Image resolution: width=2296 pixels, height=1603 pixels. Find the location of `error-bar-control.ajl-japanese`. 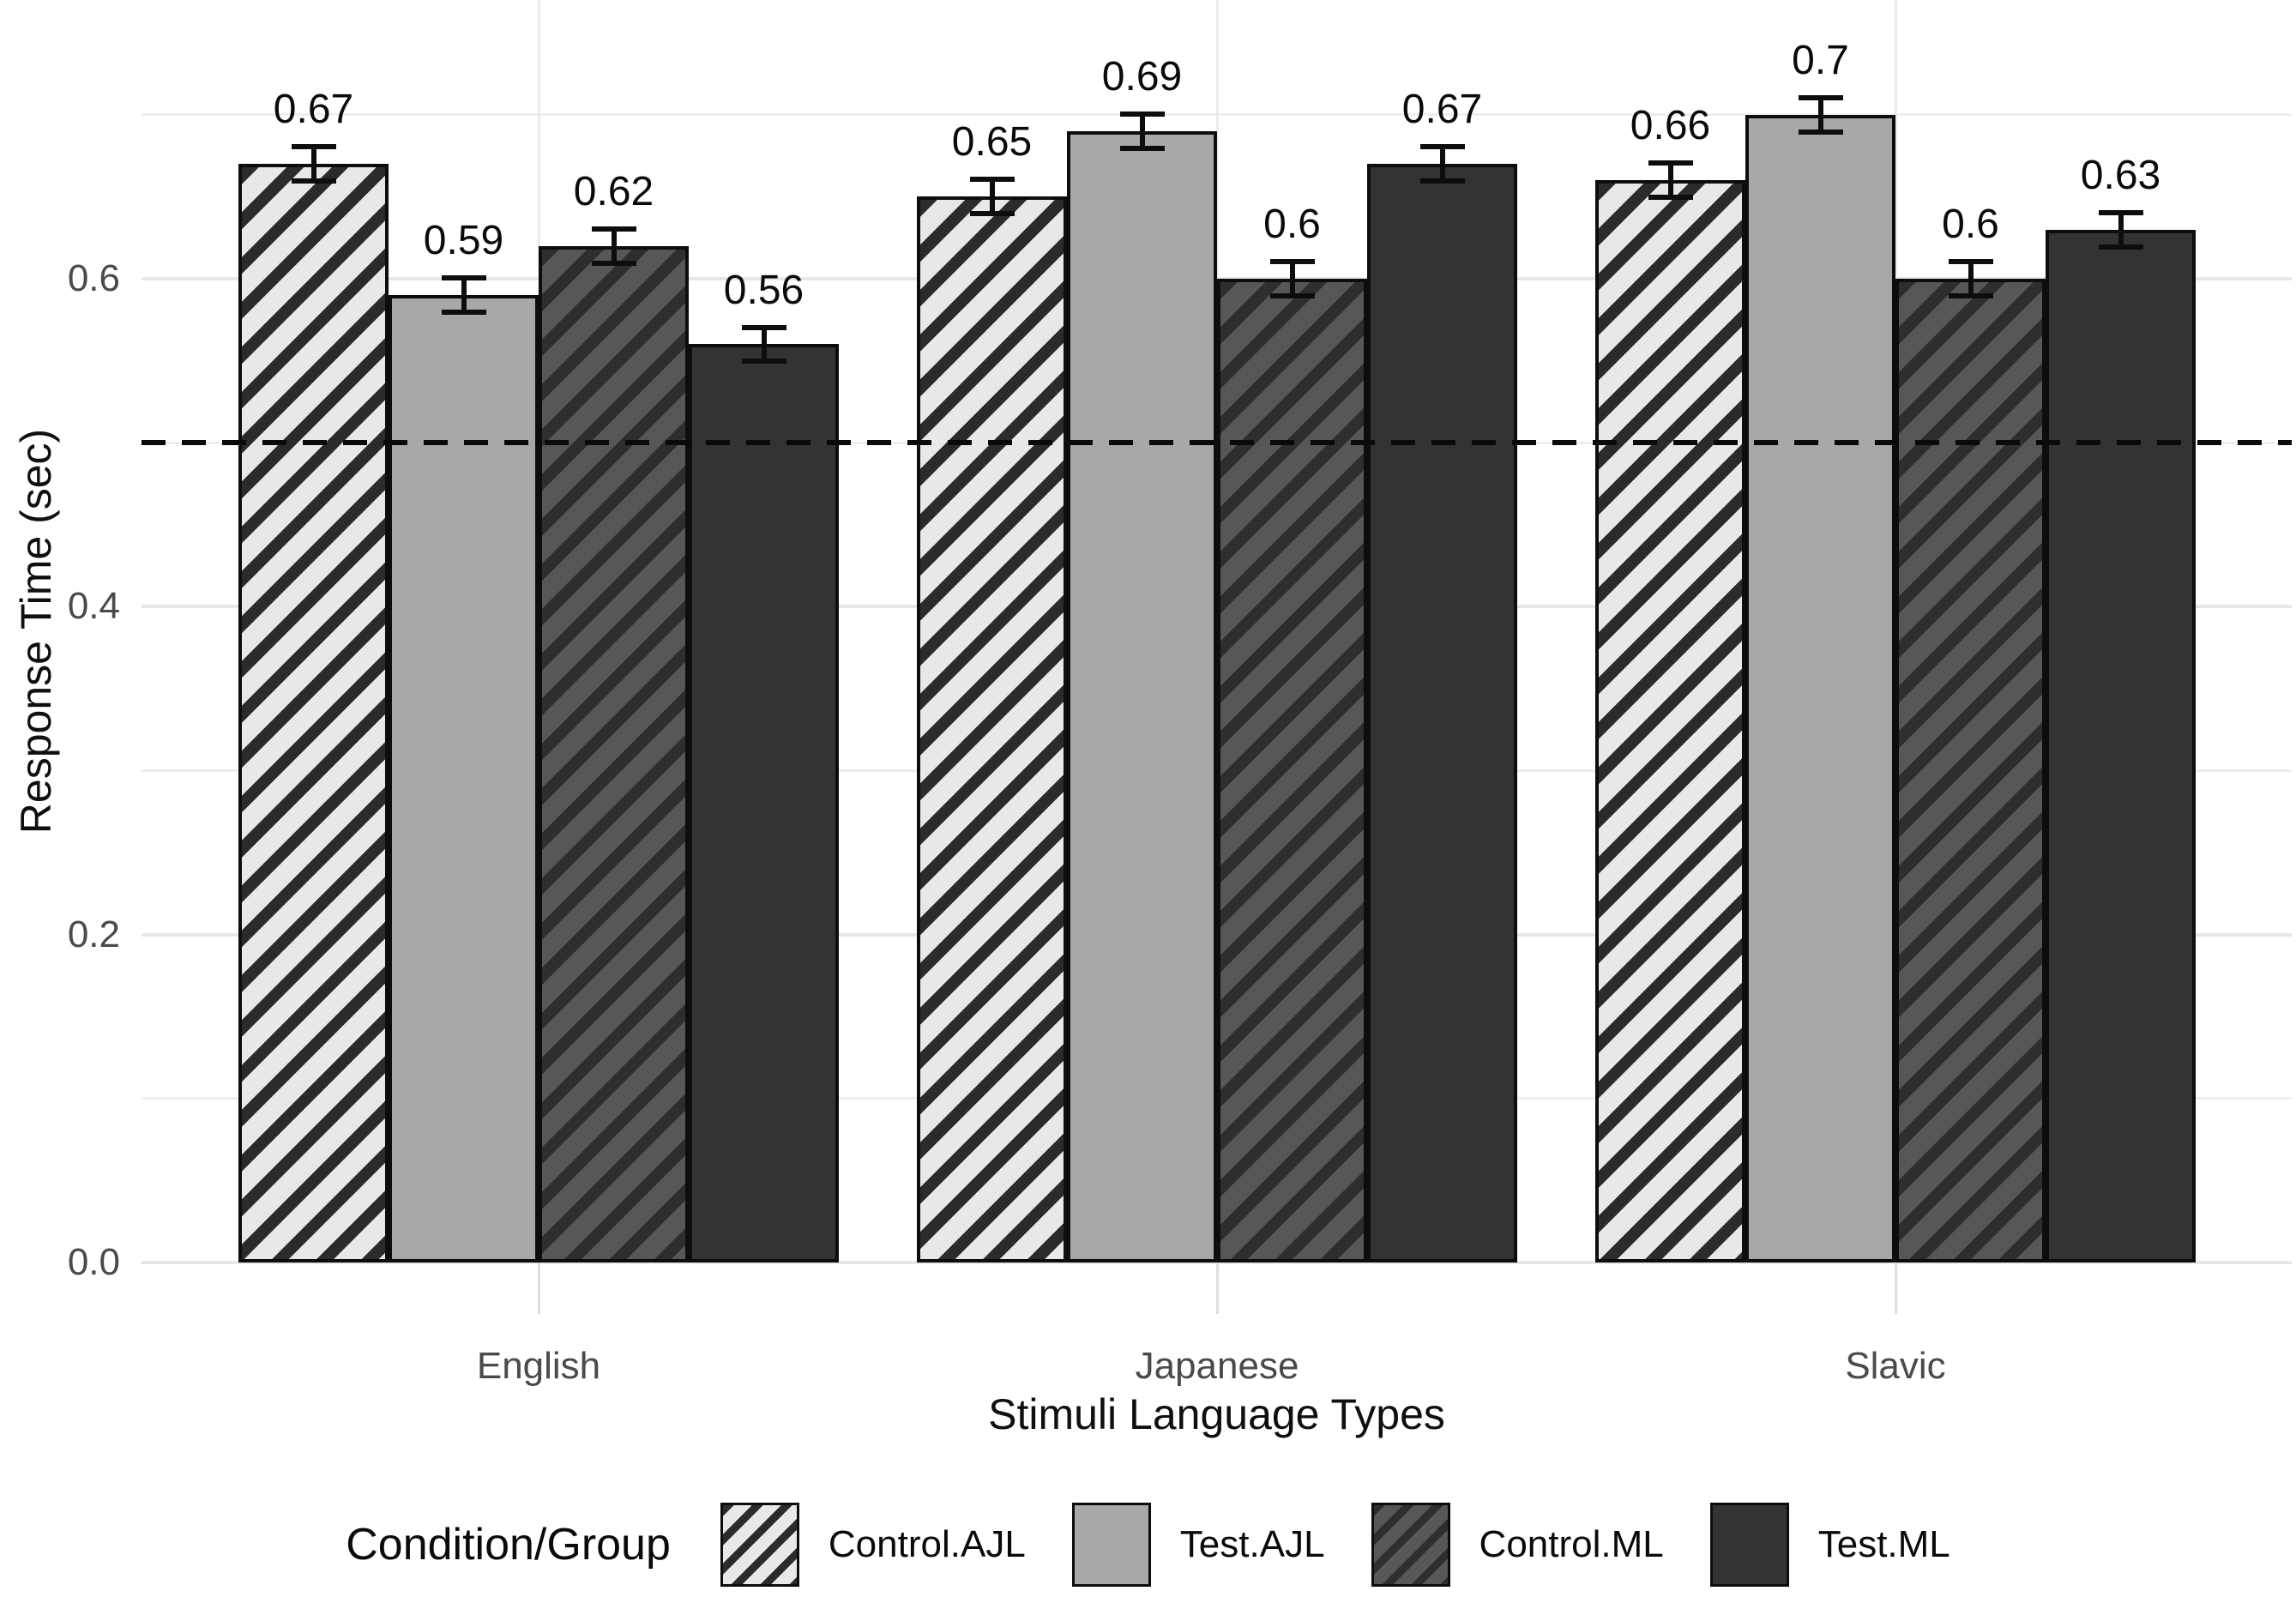

error-bar-control.ajl-japanese is located at coordinates (992, 197).